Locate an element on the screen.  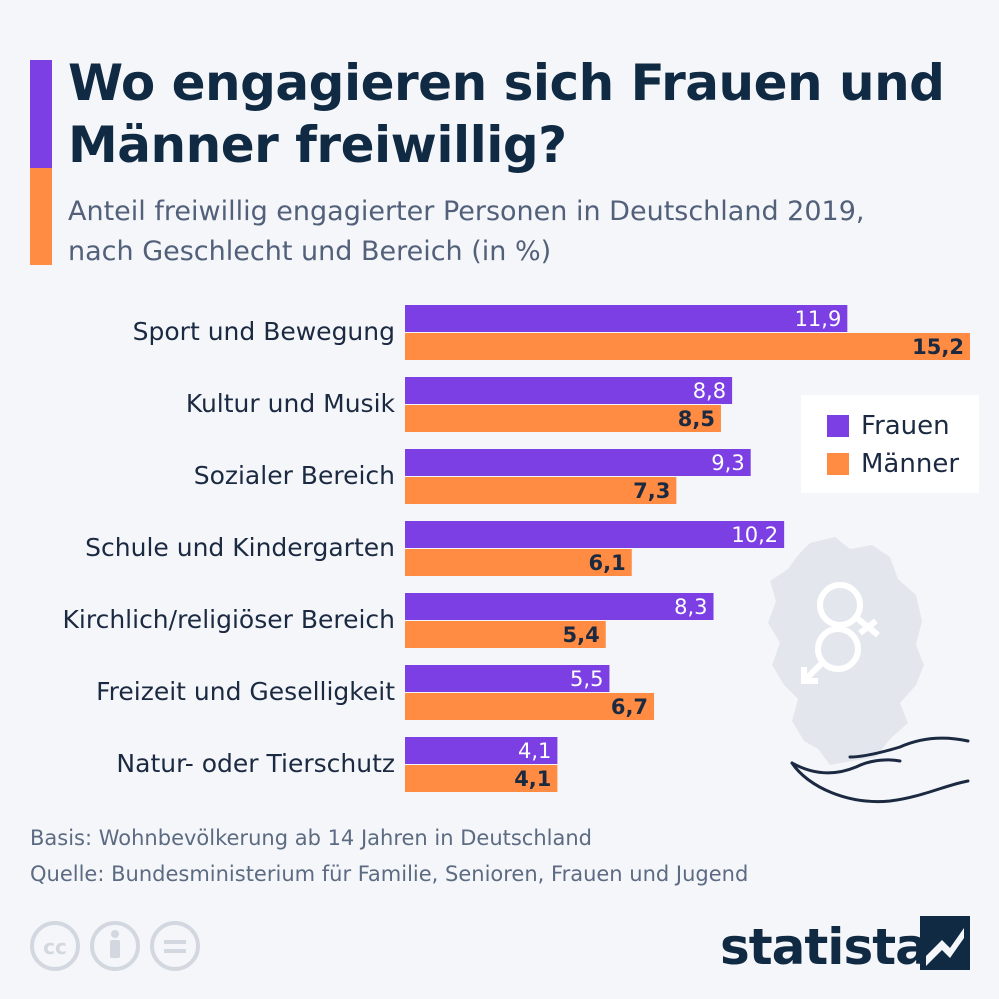
value-label-maenner: 7,3 is located at coordinates (651, 491).